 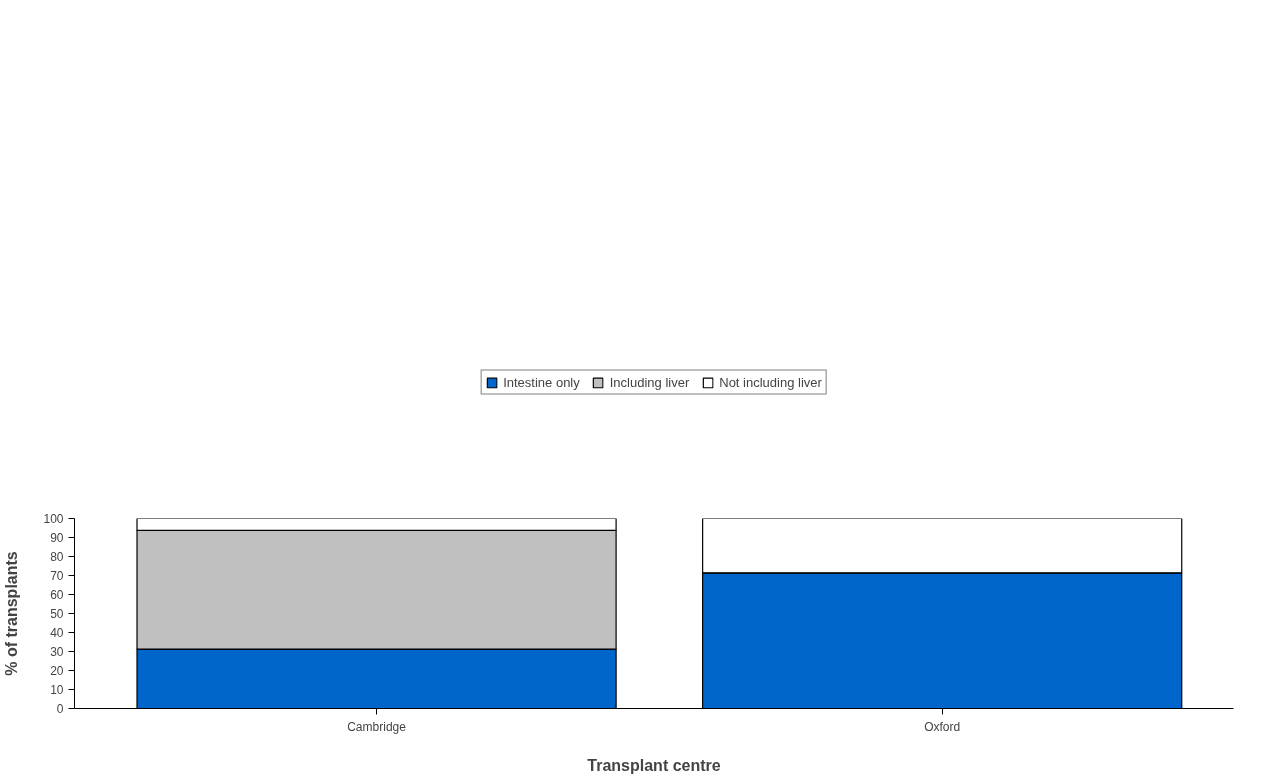 What do you see at coordinates (541, 382) in the screenshot?
I see `legend-label: Intestine only` at bounding box center [541, 382].